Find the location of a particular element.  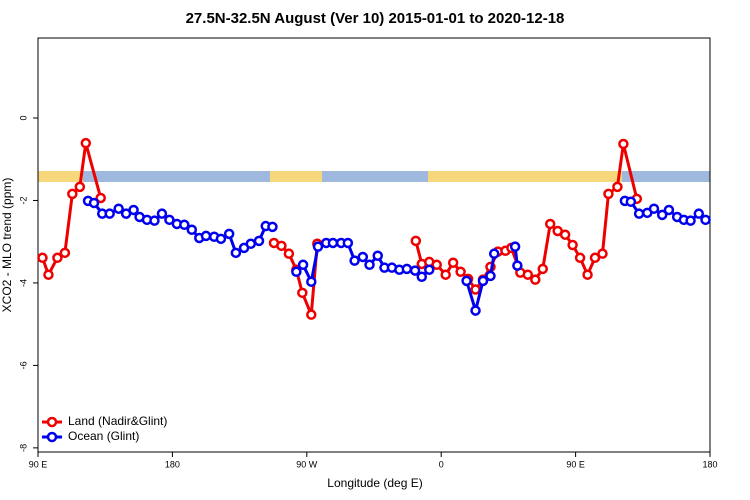

y-tick-label: 0 is located at coordinates (23, 117).